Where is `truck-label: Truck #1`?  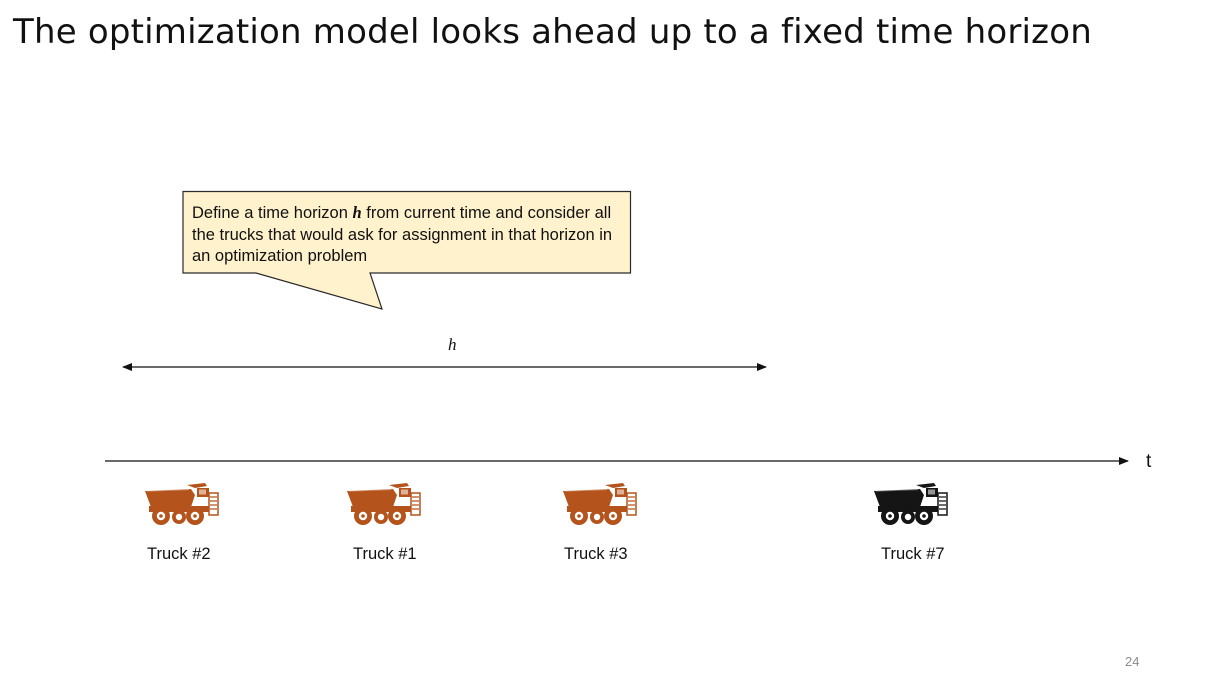
truck-label: Truck #1 is located at coordinates (385, 554).